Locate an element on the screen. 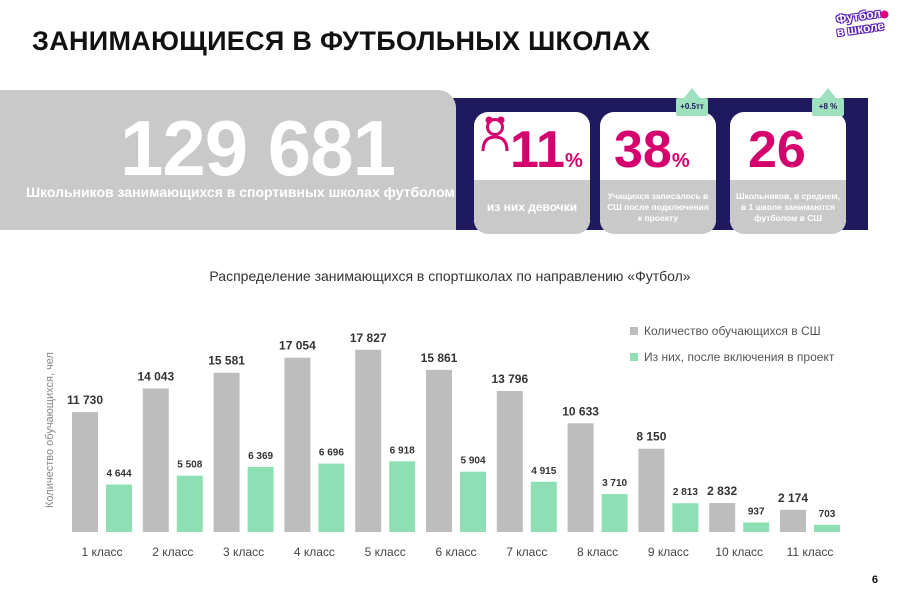  data-label-project-6: 5 904 is located at coordinates (472, 461).